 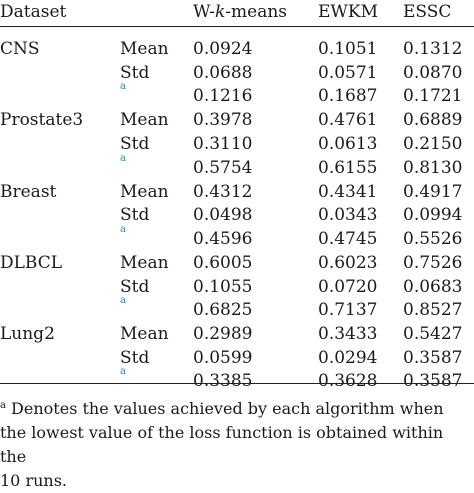 What do you see at coordinates (348, 49) in the screenshot?
I see `value-cell: 0.1051` at bounding box center [348, 49].